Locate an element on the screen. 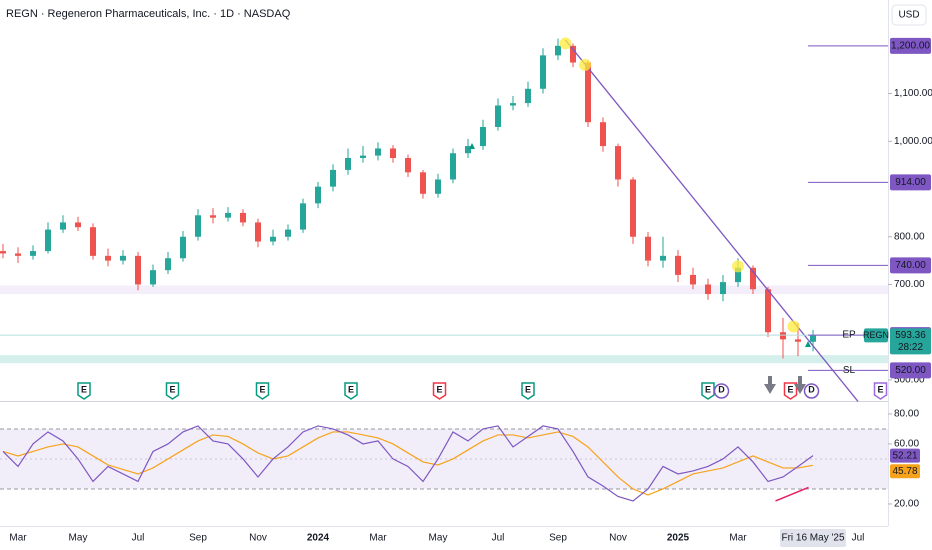 This screenshot has height=550, width=932. currency: USD is located at coordinates (908, 15).